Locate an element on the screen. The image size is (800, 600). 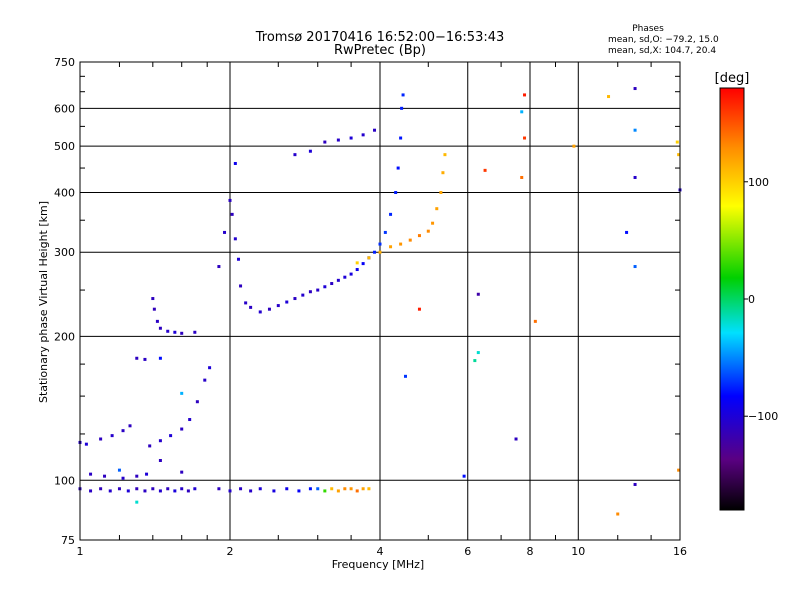
y-tick-label: 200 is located at coordinates (64, 336).